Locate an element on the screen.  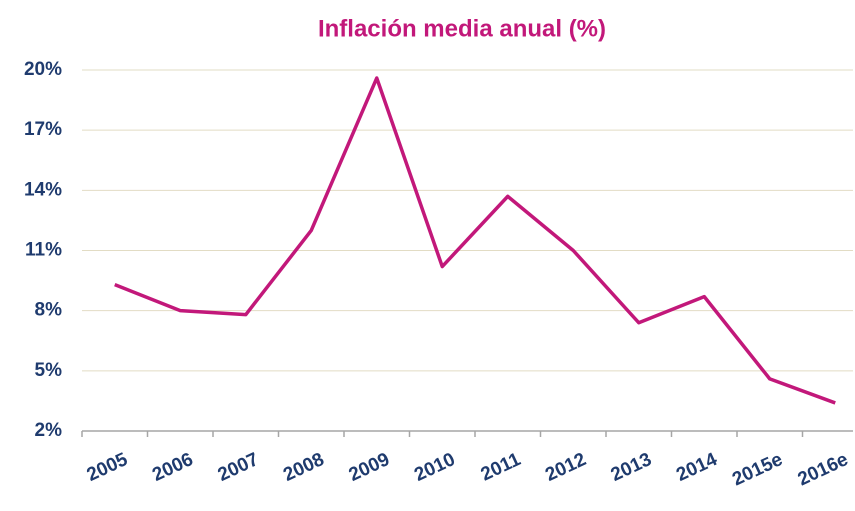
x-tick-label: 2007 is located at coordinates (238, 467).